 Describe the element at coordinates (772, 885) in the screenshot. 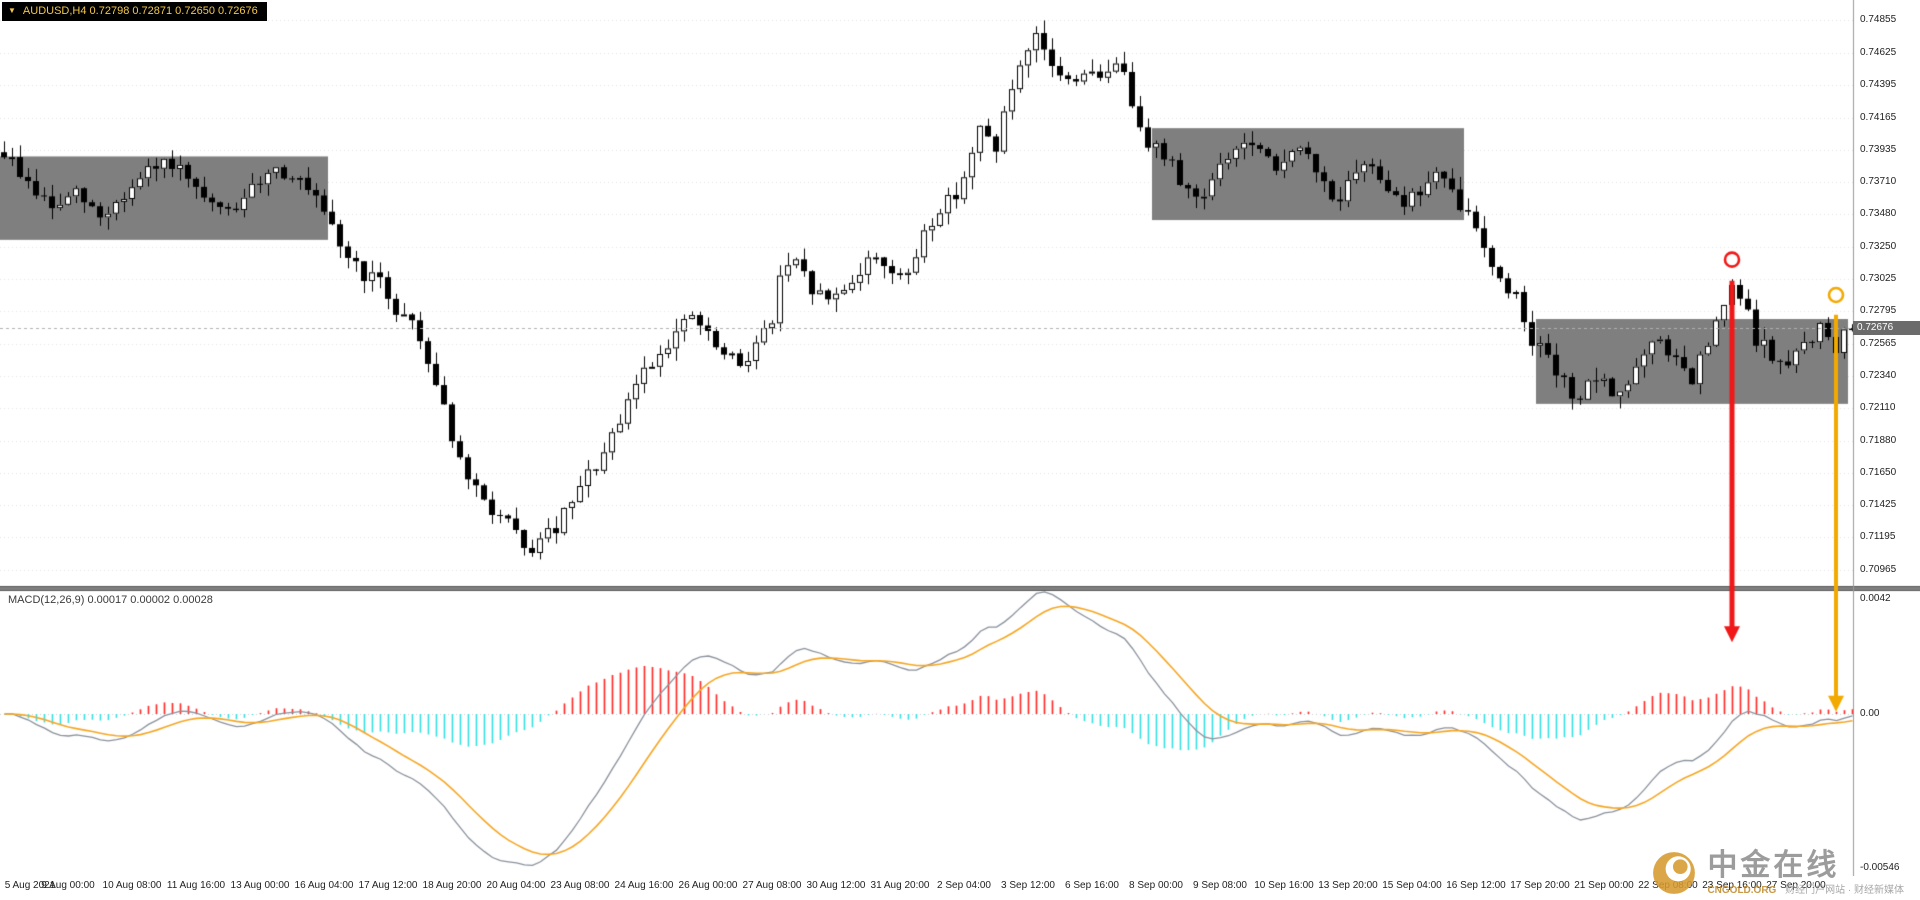

I see `time-axis-label: 27 Aug 08:00` at that location.